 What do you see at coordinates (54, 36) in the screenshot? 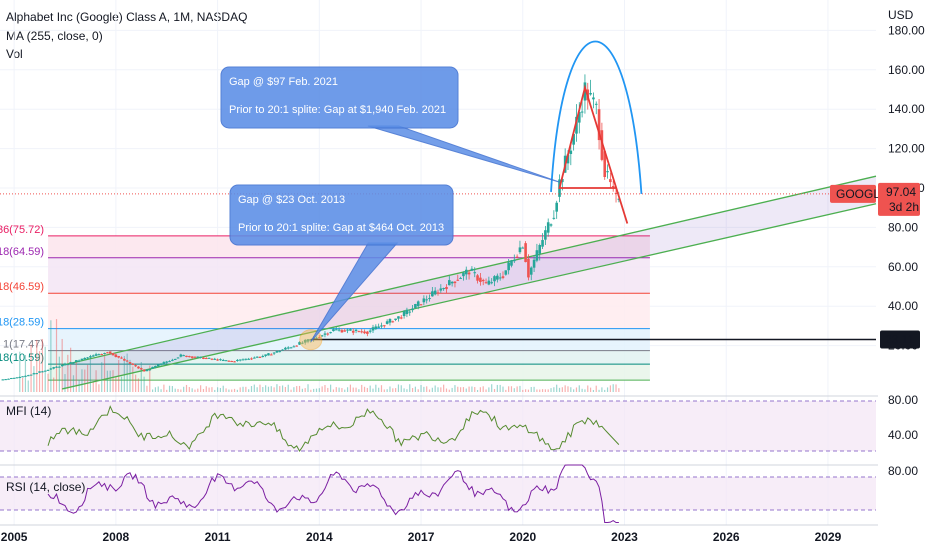
I see `ma-indicator-label: MA (255, close, 0)` at bounding box center [54, 36].